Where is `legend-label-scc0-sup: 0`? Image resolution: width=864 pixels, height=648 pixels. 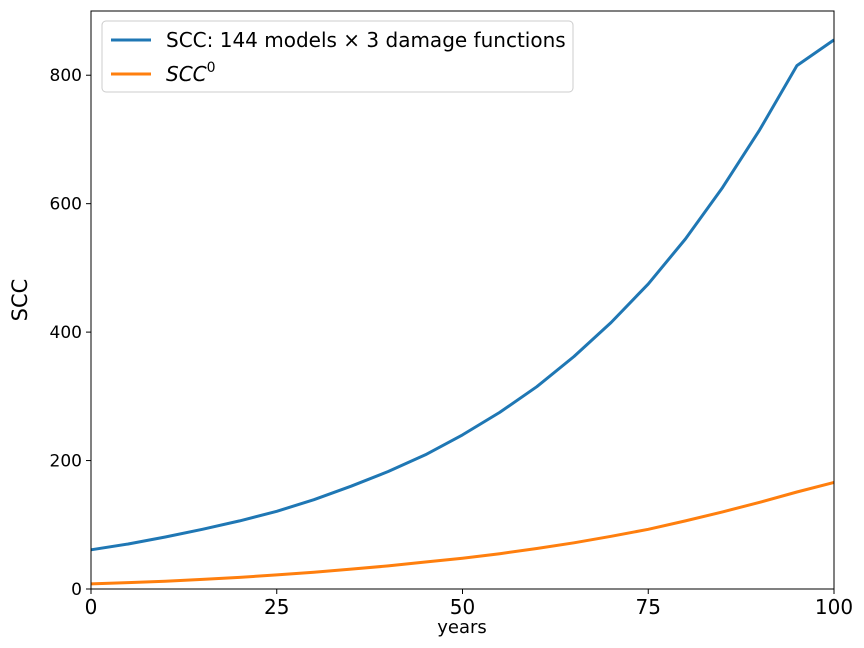
legend-label-scc0-sup: 0 is located at coordinates (211, 68).